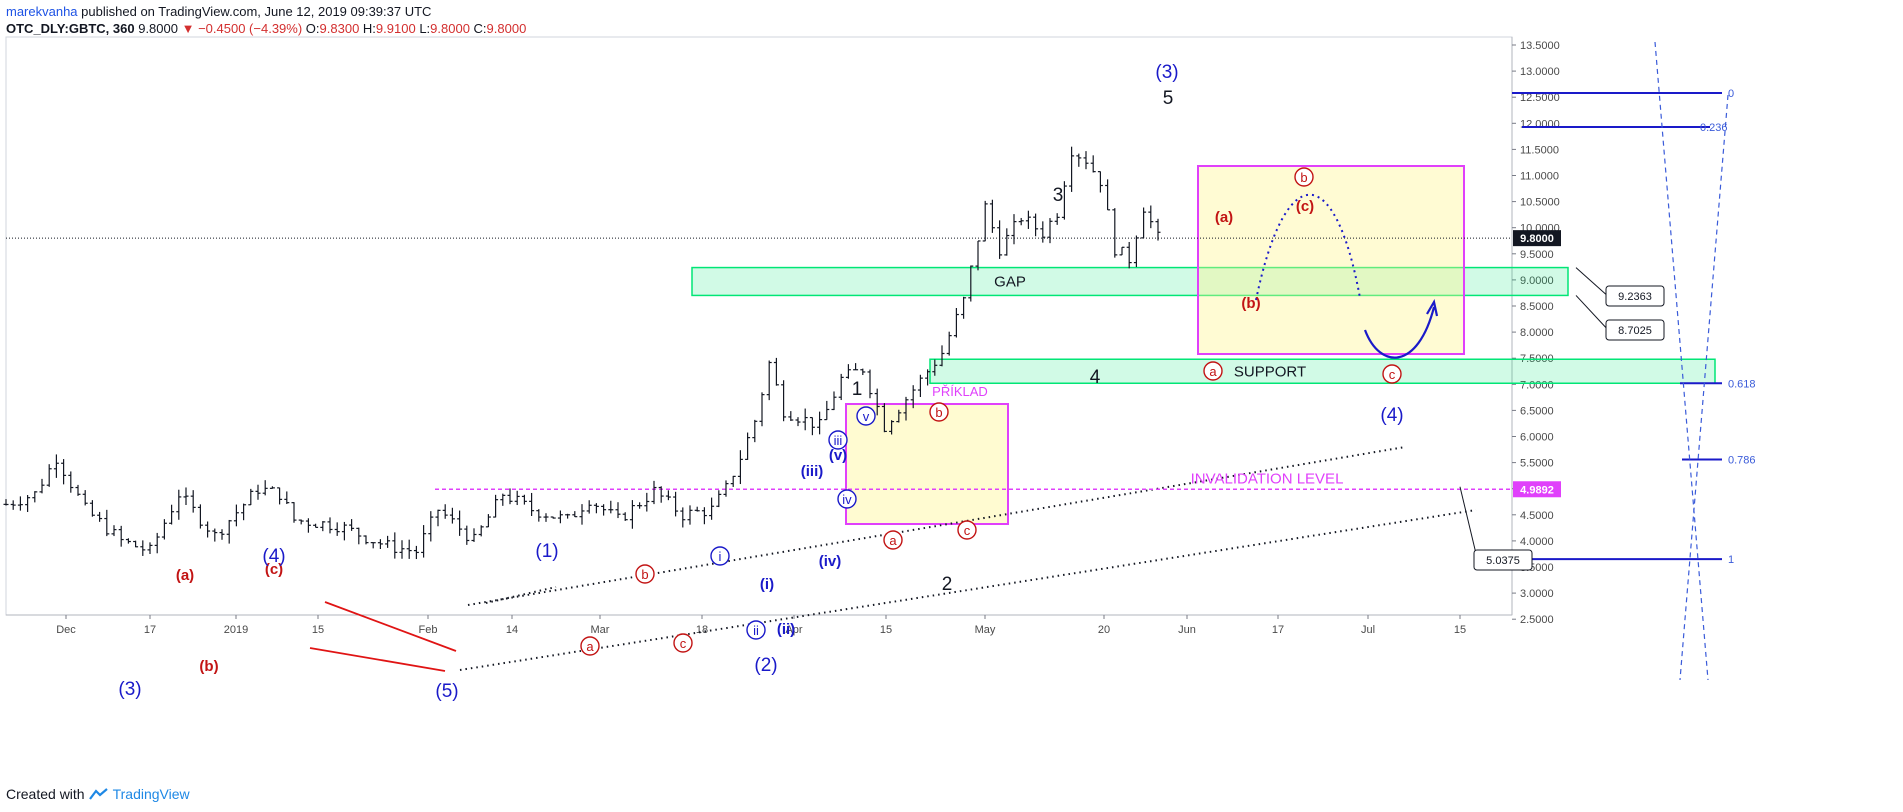  Describe the element at coordinates (793, 630) in the screenshot. I see `x-tick-label: Apr` at that location.